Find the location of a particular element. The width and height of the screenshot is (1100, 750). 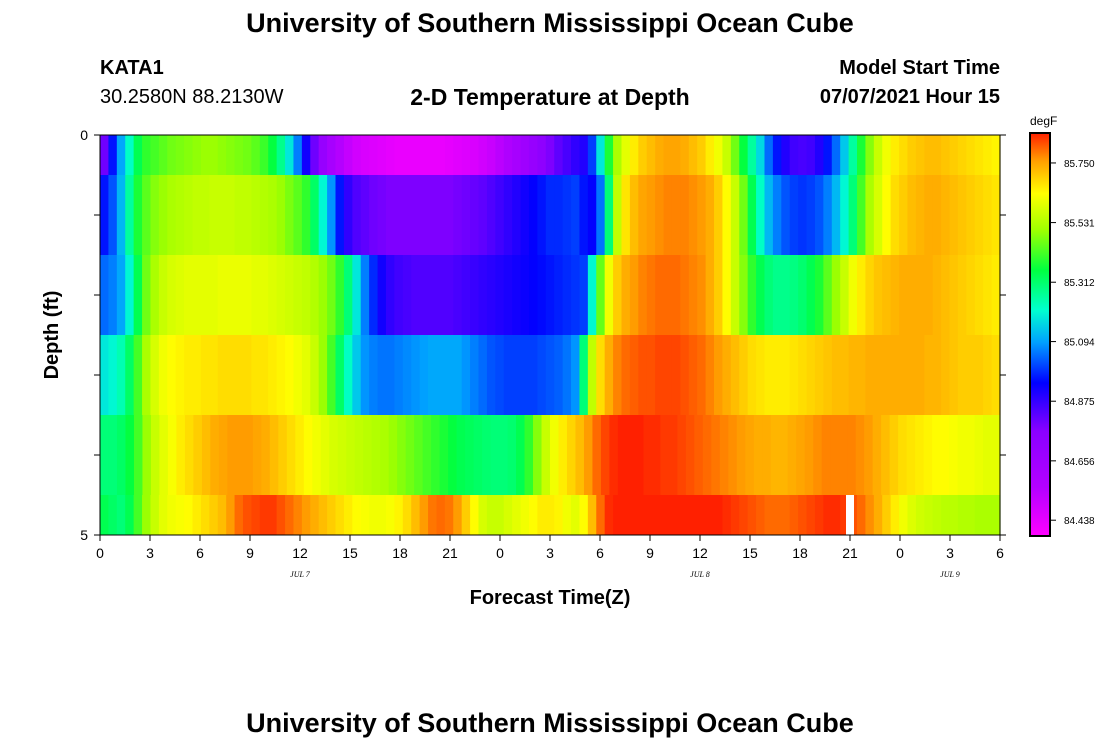

y-tick-label: 5 is located at coordinates (84, 535).